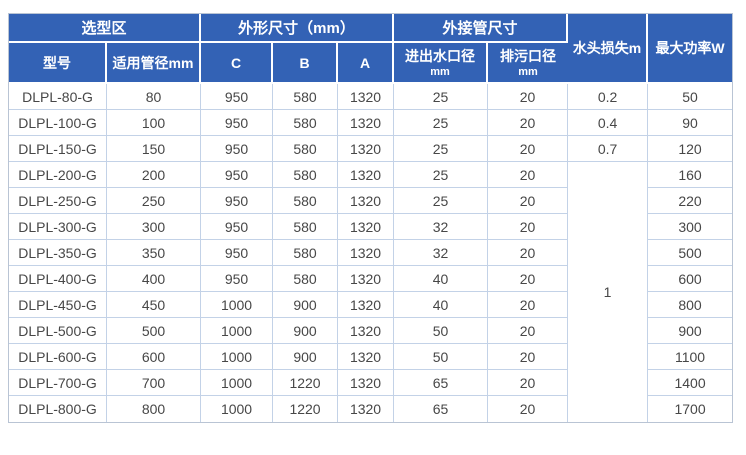  What do you see at coordinates (690, 357) in the screenshot?
I see `cell-max-power: 1100` at bounding box center [690, 357].